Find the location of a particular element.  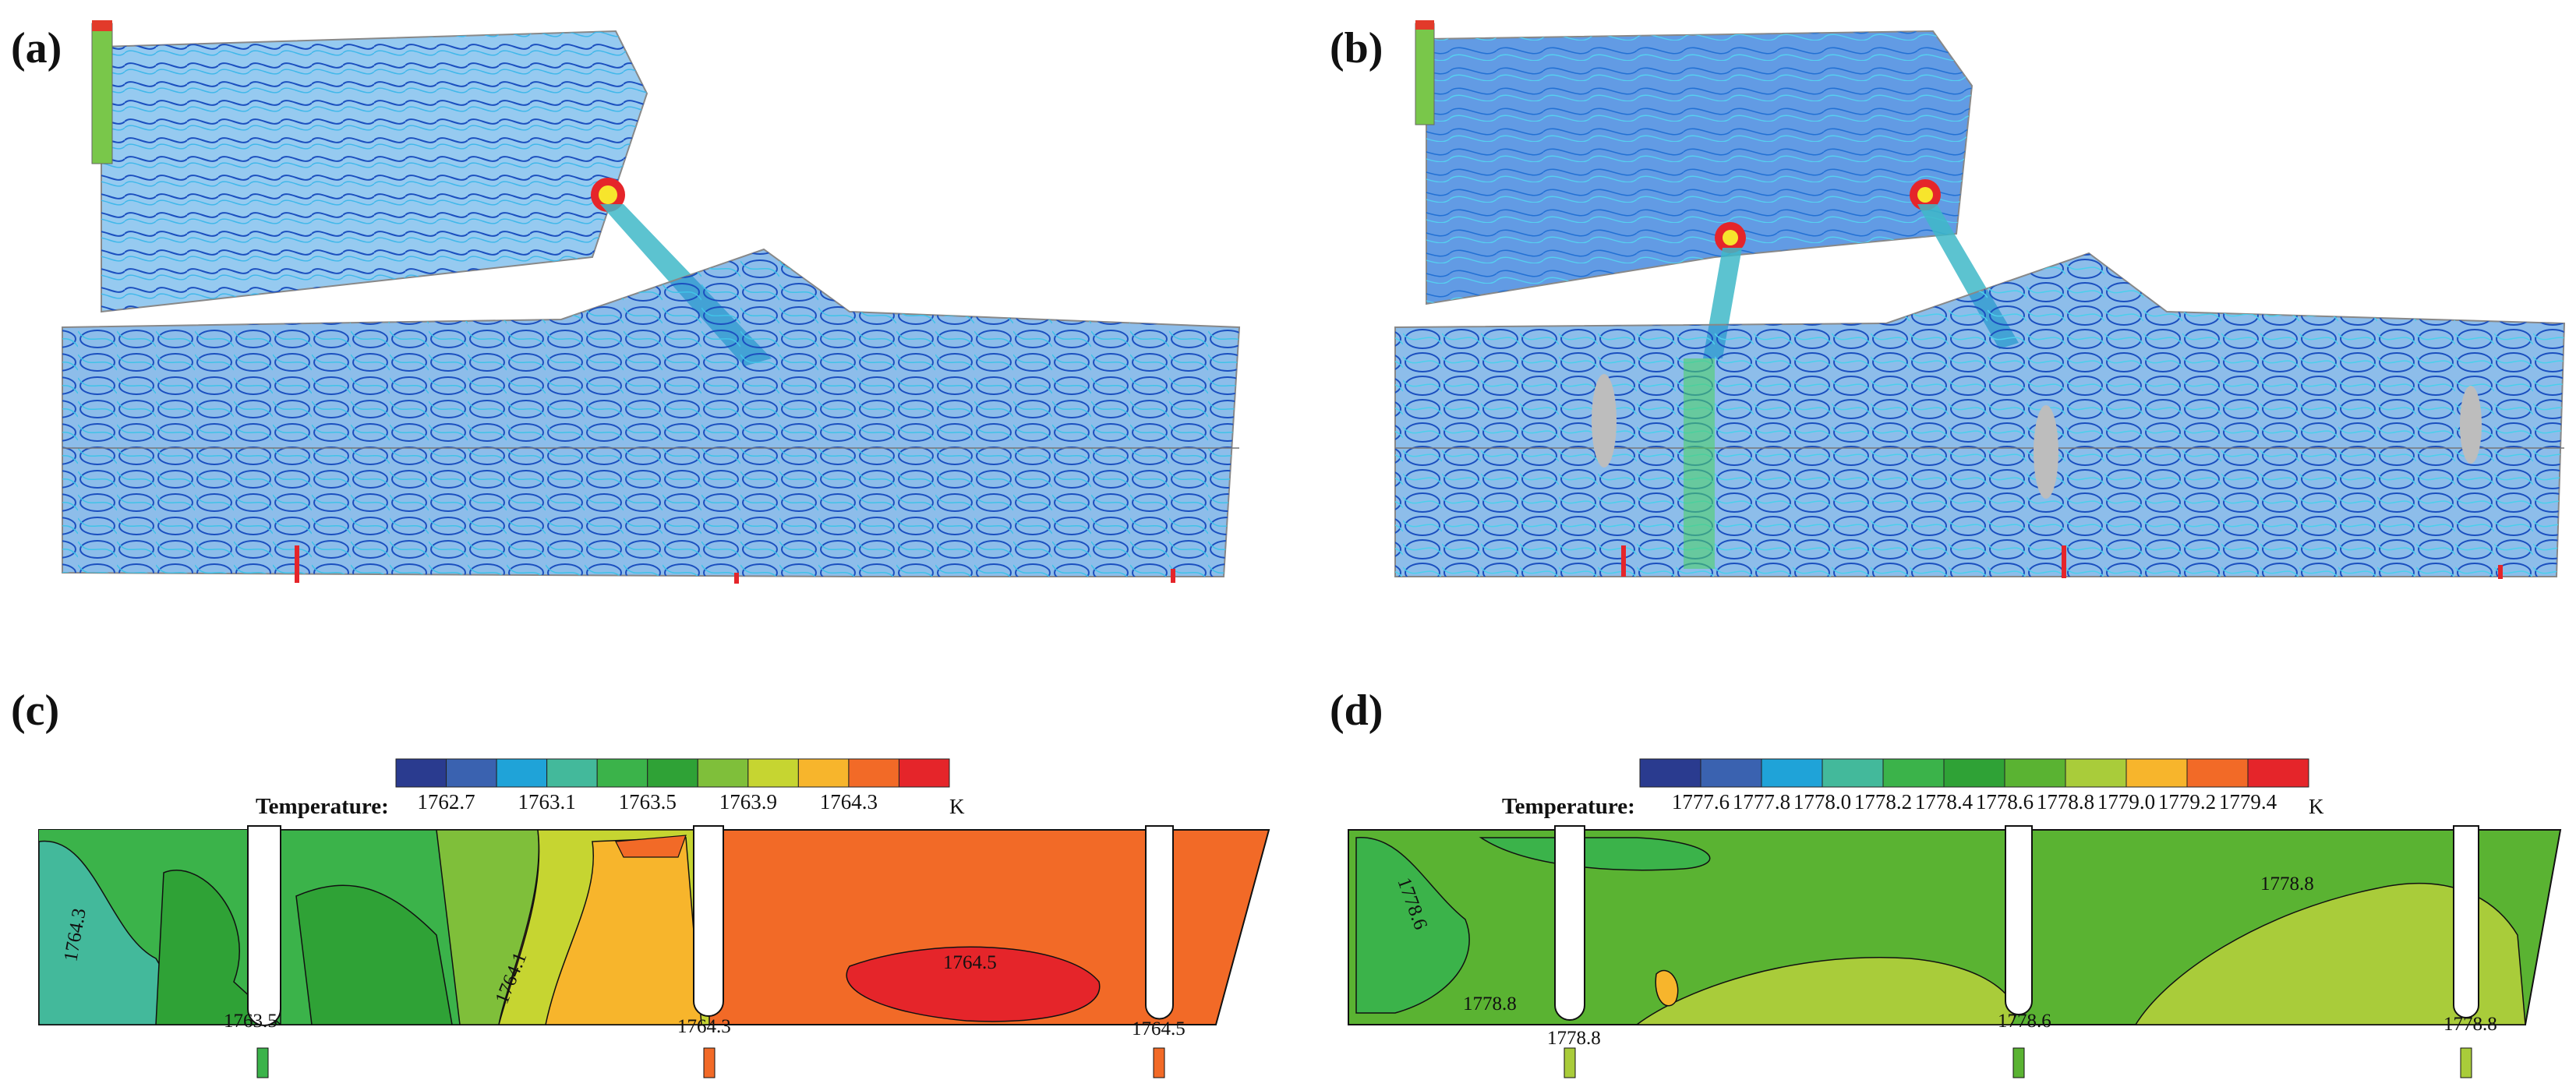

green-jet-column-b is located at coordinates (1699, 463).